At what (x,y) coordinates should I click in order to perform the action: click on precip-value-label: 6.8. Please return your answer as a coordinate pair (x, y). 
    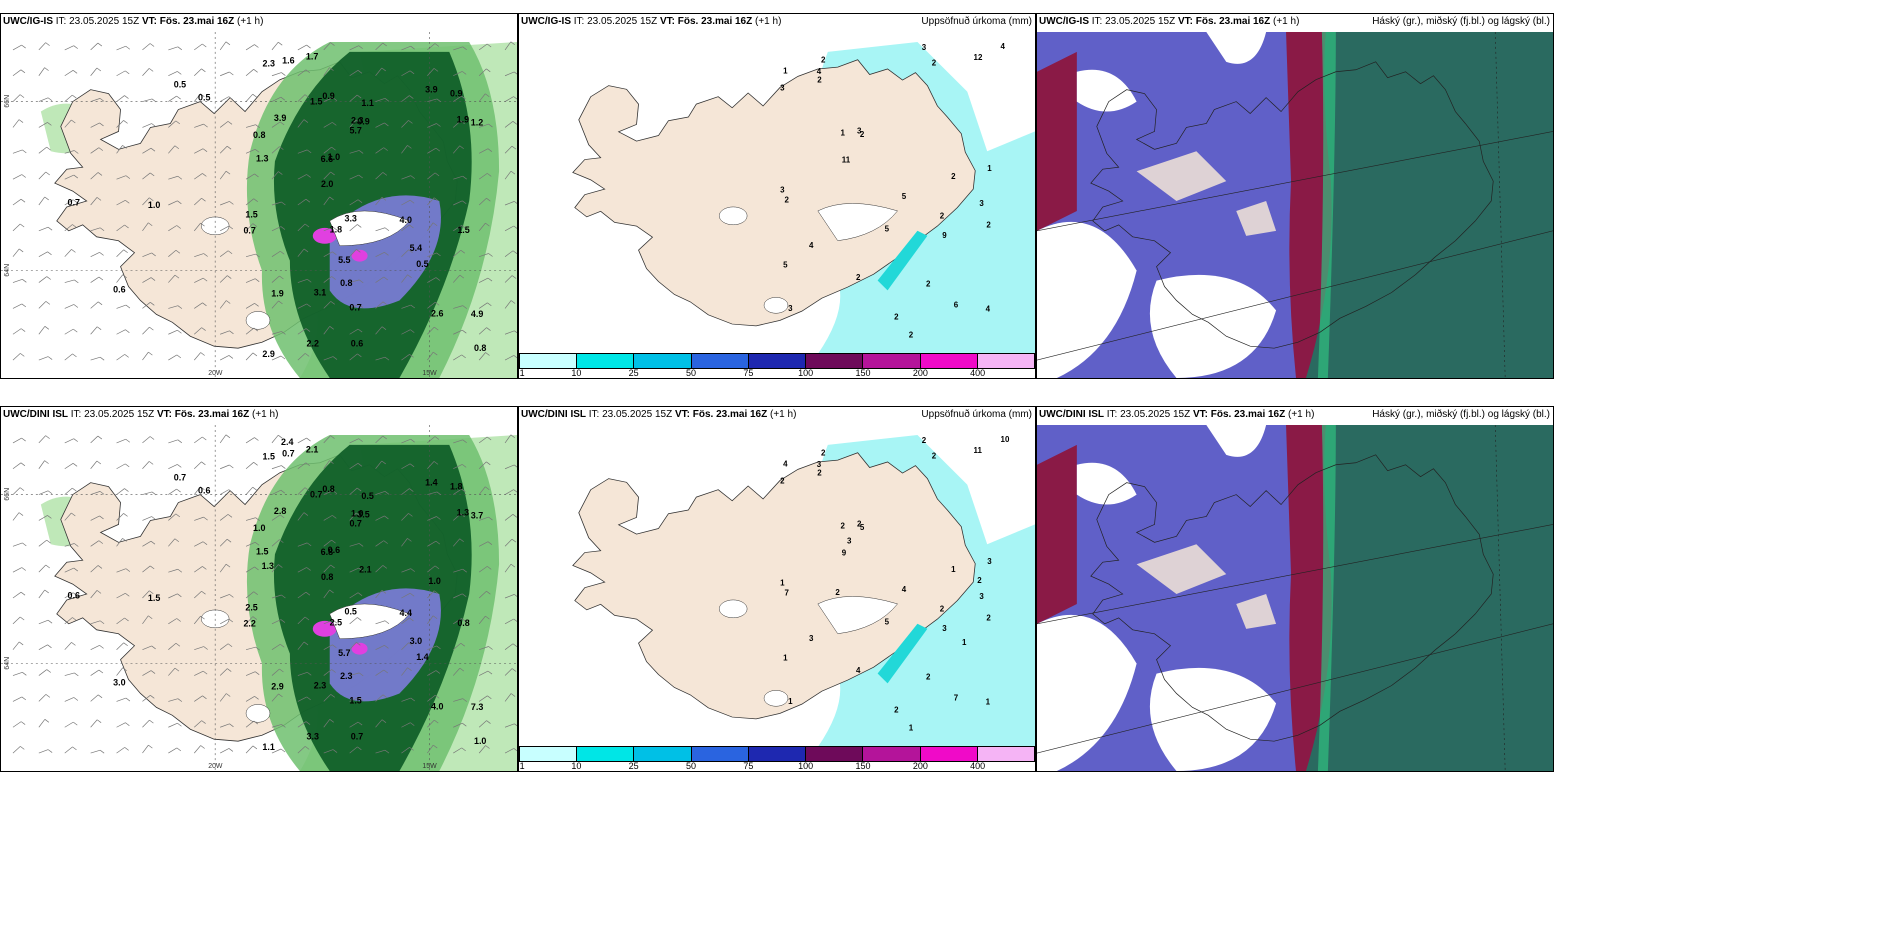
    Looking at the image, I should click on (327, 552).